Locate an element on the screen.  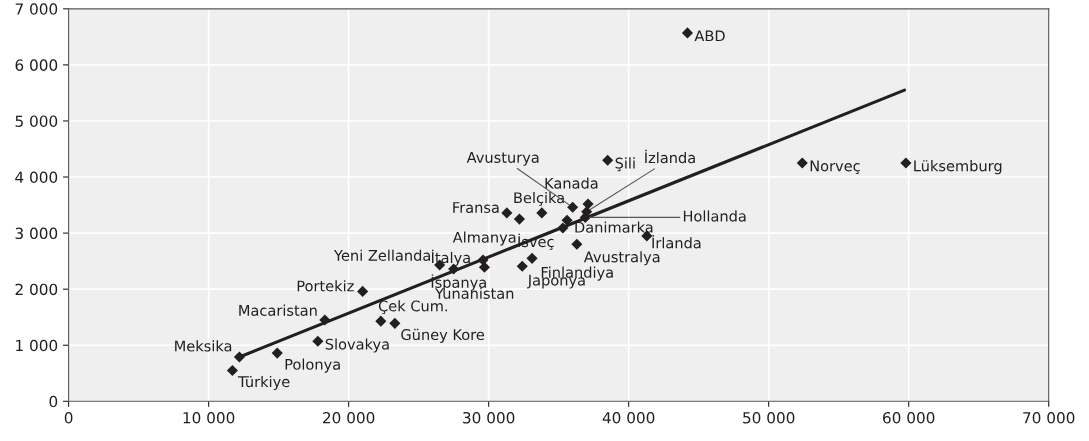
annotation: Lüksemburg is located at coordinates (958, 167).